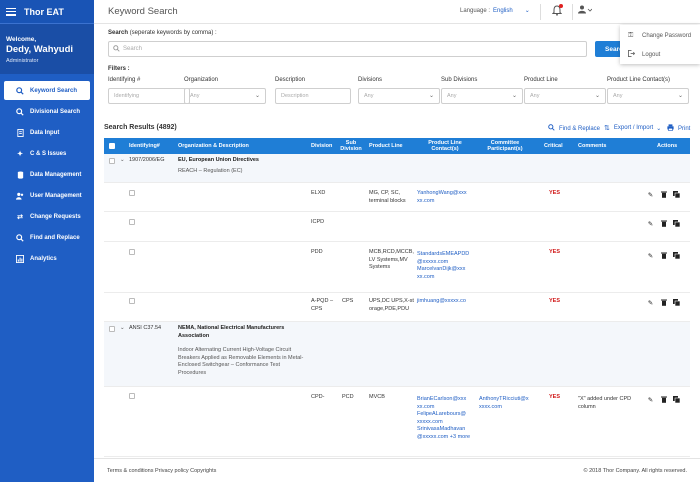 The height and width of the screenshot is (482, 700). I want to click on product-line-value: MVCB, so click(377, 397).